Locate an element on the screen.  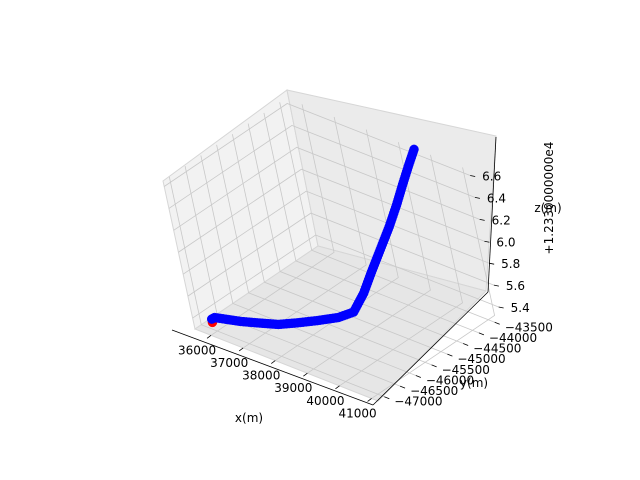
y-tick-label: −43500 is located at coordinates (529, 327).